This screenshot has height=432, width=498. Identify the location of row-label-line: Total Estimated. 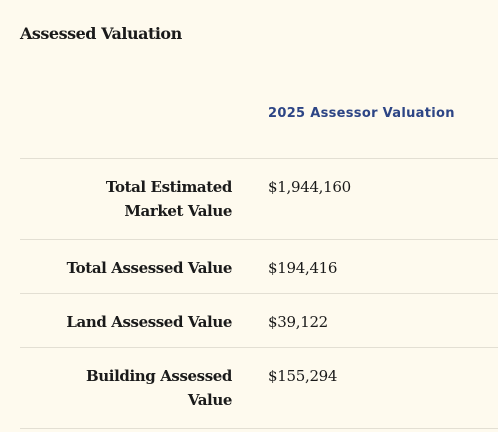
(168, 187).